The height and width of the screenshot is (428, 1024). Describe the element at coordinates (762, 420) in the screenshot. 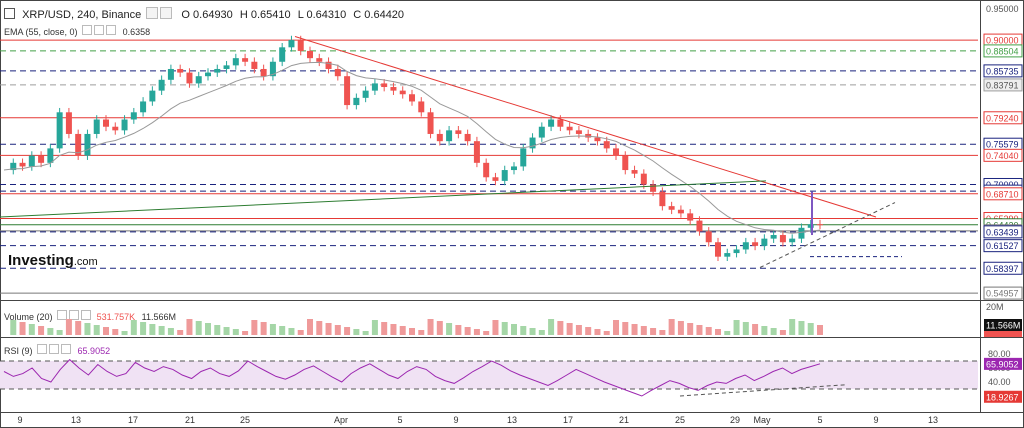

I see `x-tick-label: May` at that location.